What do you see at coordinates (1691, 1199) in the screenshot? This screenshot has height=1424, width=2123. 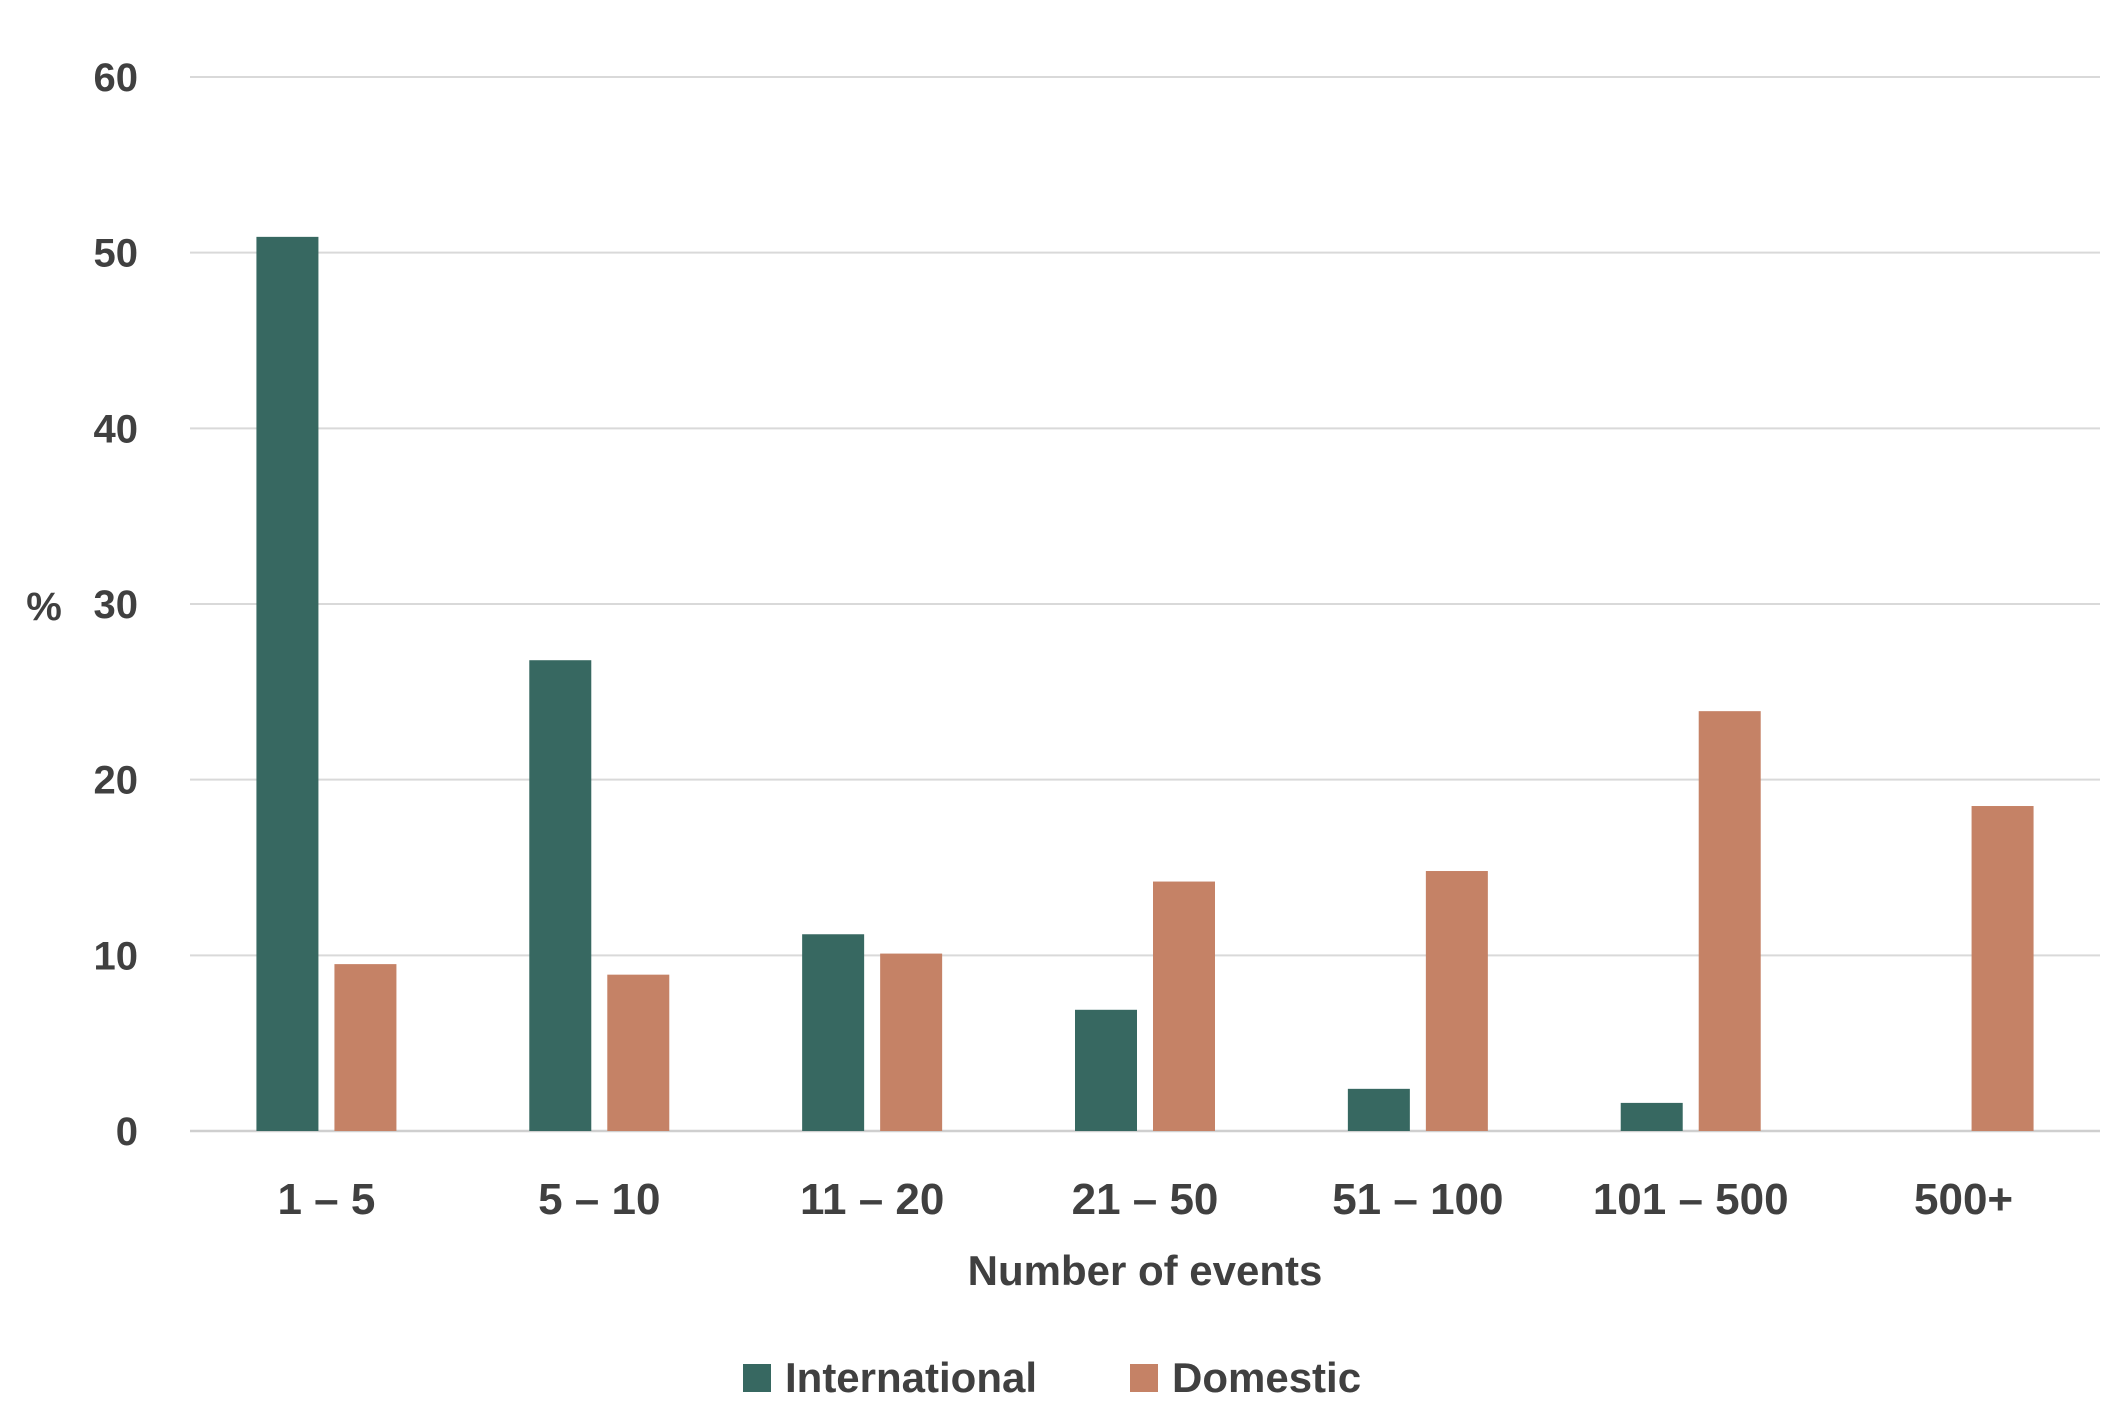 I see `x-tick-label: 101 – 500` at bounding box center [1691, 1199].